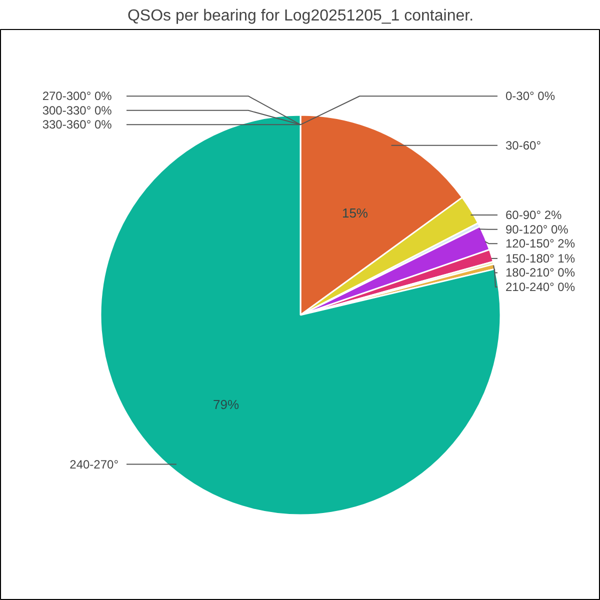 The image size is (600, 600). Describe the element at coordinates (300, 16) in the screenshot. I see `chart-title: QSOs per bearing for Log20251205_1 container.` at that location.